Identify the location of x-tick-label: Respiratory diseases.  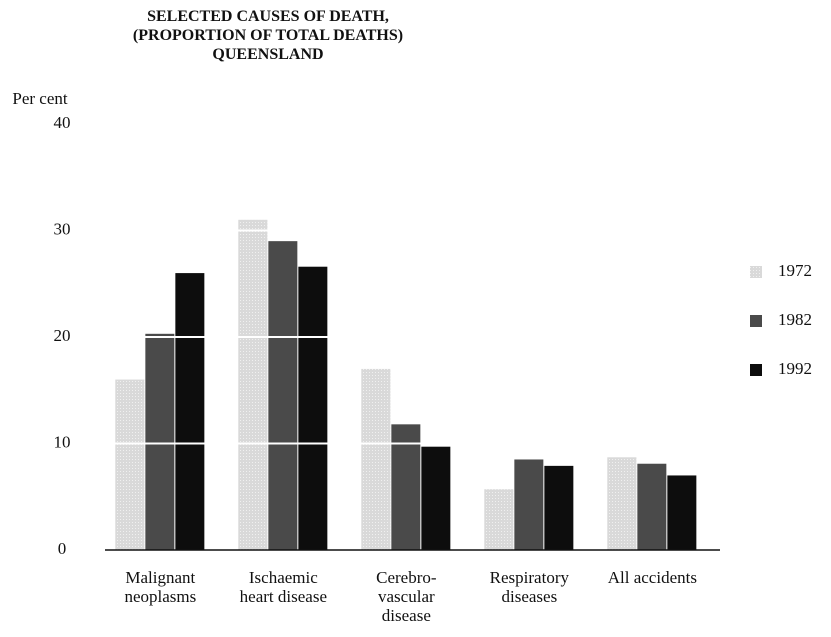
(530, 587).